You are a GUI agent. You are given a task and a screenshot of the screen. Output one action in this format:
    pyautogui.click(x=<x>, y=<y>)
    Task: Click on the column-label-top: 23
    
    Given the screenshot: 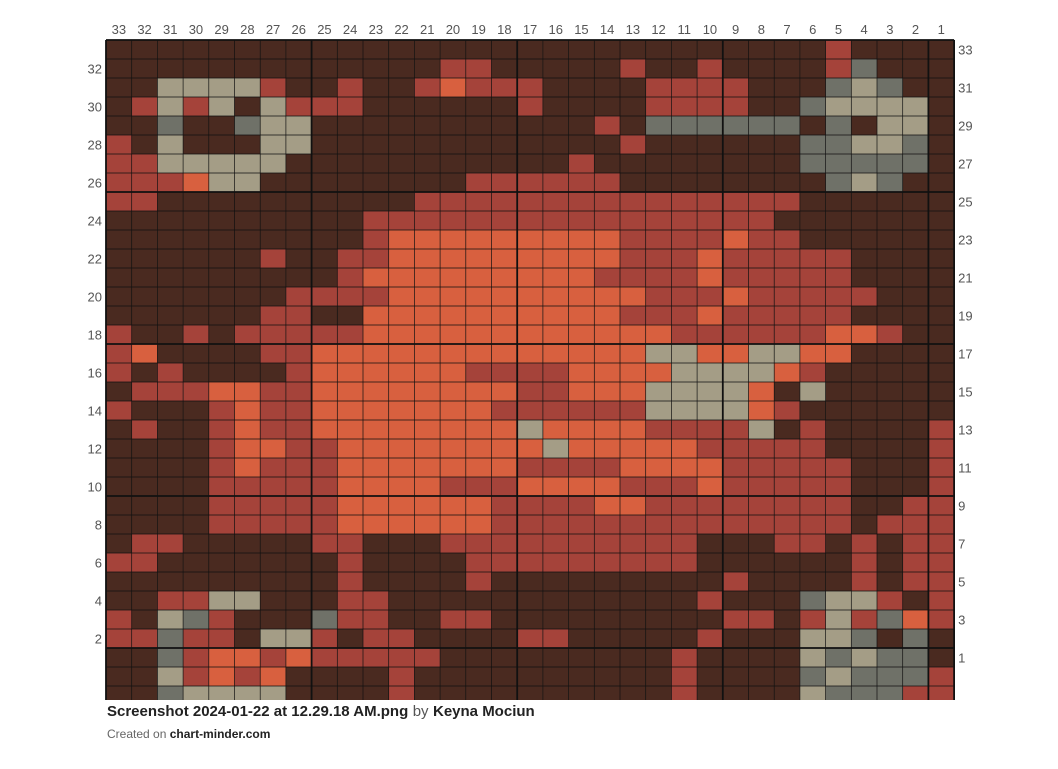 What is the action you would take?
    pyautogui.click(x=376, y=29)
    